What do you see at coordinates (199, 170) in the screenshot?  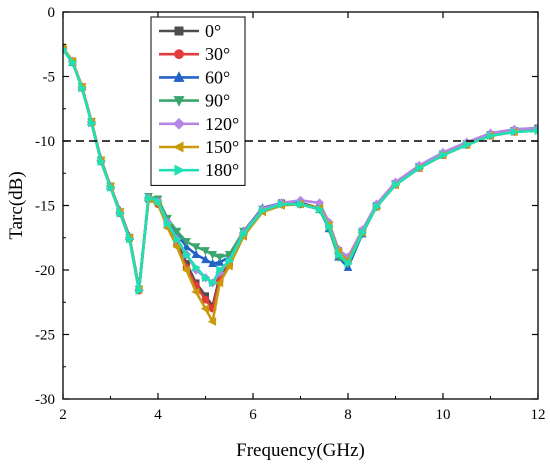 I see `legend-item: 180°` at bounding box center [199, 170].